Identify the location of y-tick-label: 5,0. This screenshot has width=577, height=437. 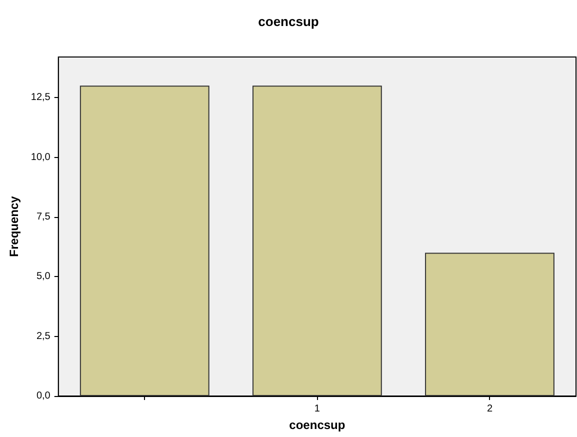
(43, 276).